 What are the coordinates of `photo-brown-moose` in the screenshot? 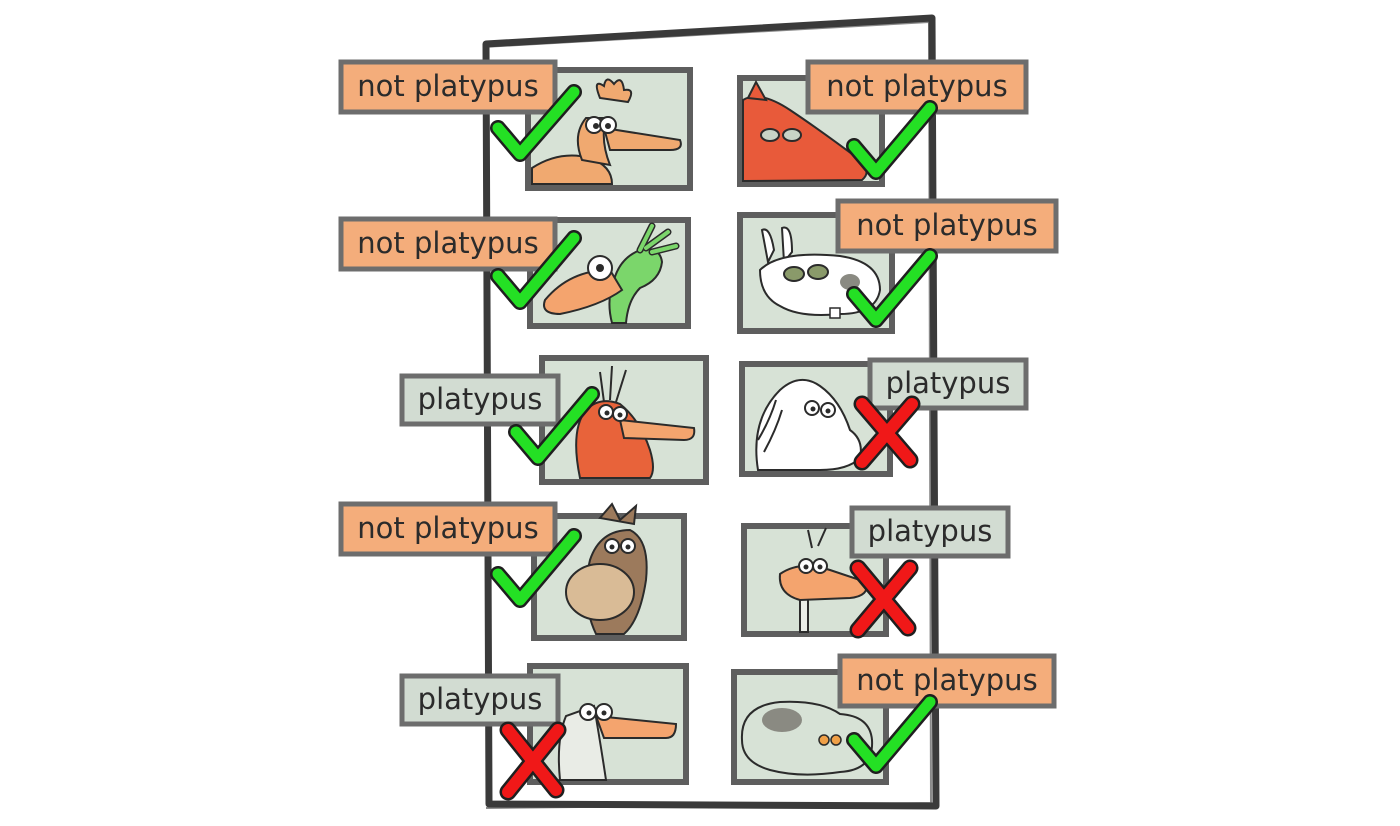 It's located at (609, 571).